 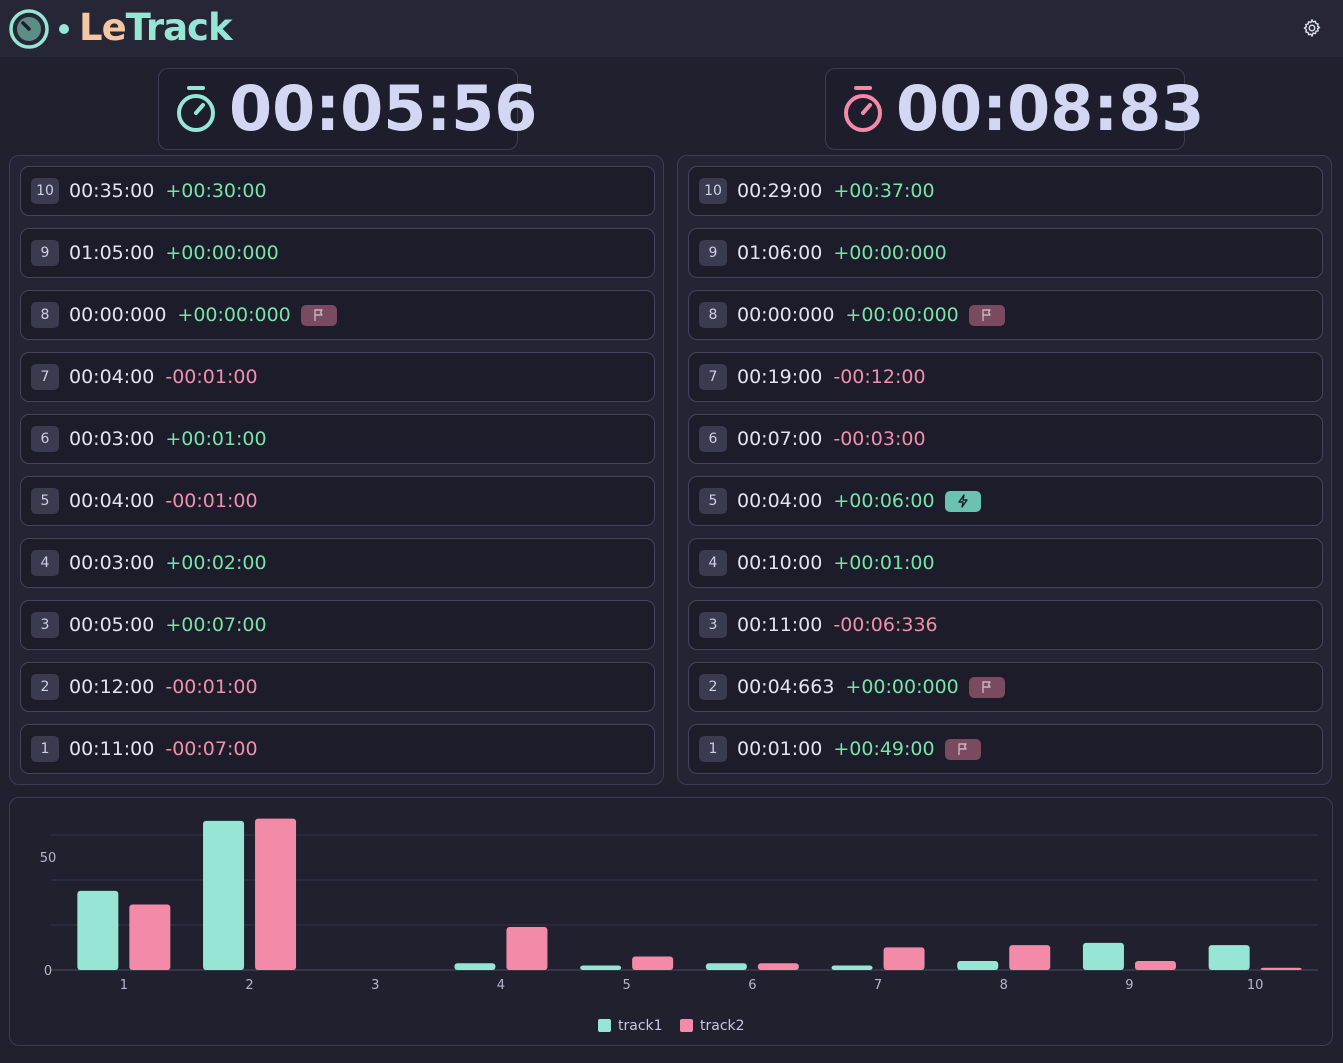 What do you see at coordinates (211, 749) in the screenshot?
I see `lap-delta: -00:07:00` at bounding box center [211, 749].